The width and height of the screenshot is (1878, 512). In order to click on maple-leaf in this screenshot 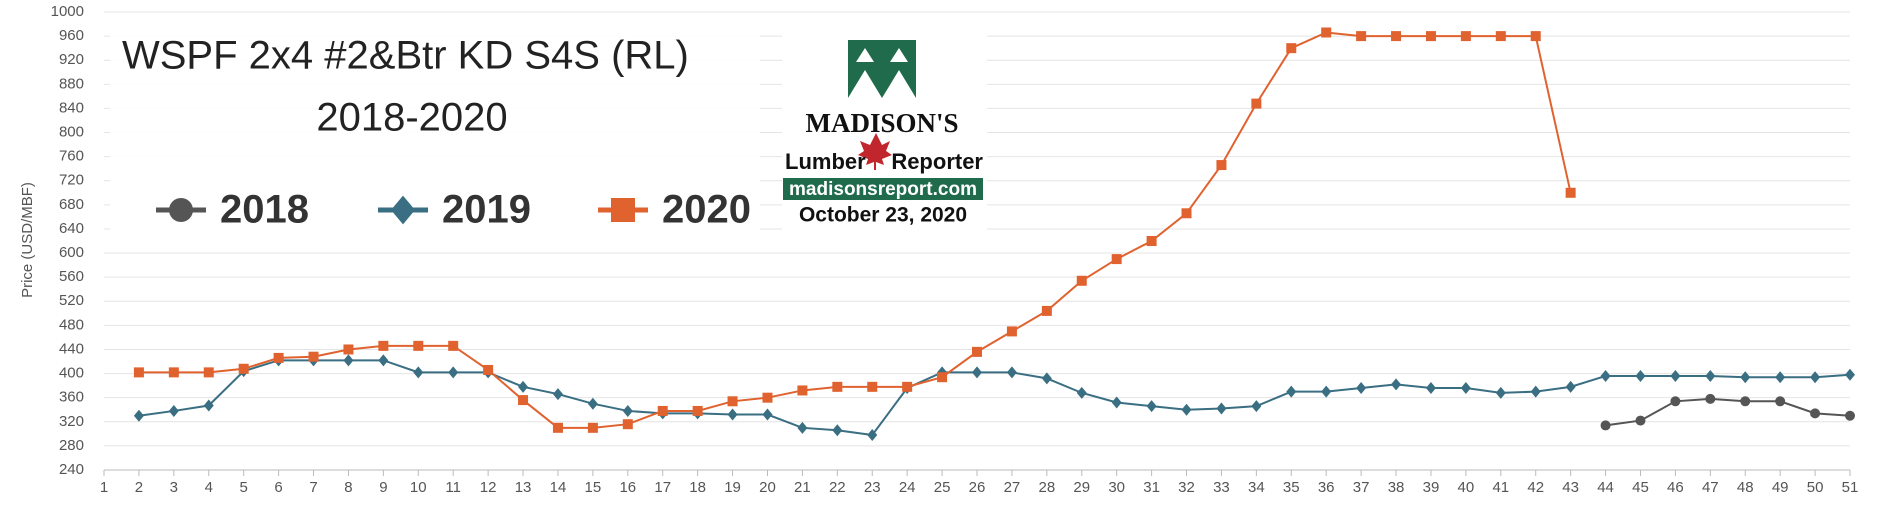, I will do `click(875, 151)`.